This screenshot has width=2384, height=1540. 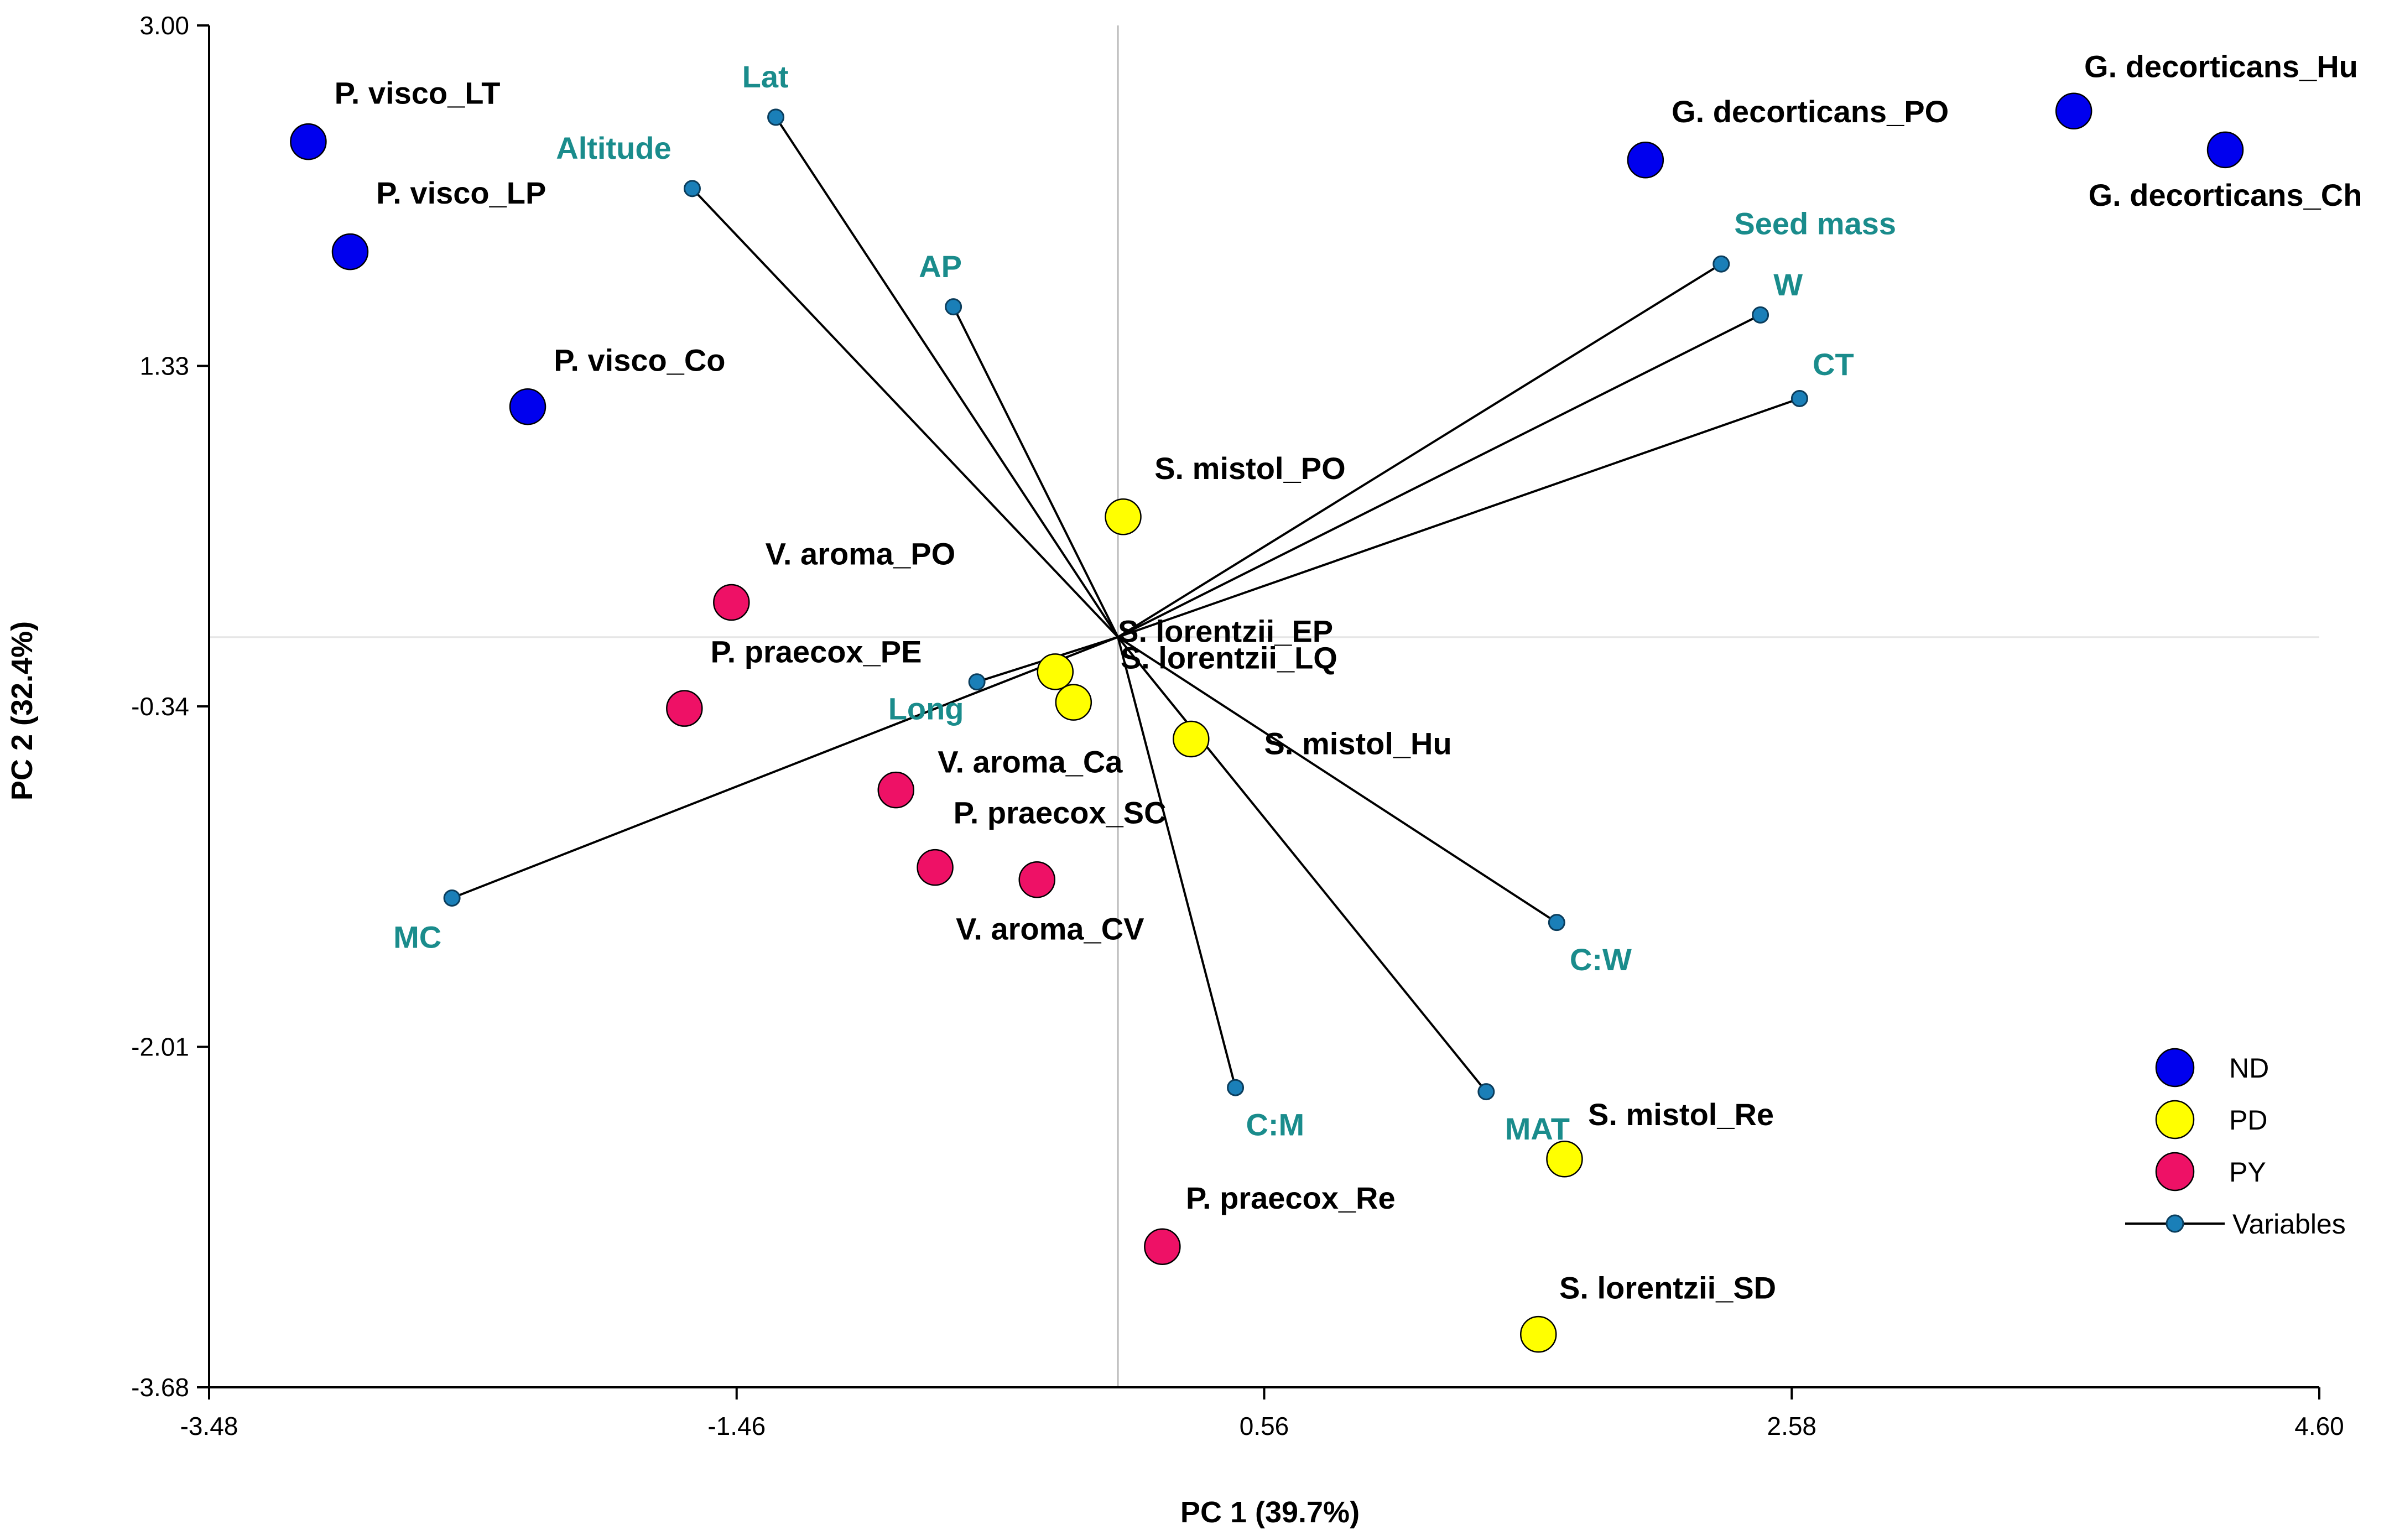 I want to click on point-s-lorentzii-lq, so click(x=1074, y=702).